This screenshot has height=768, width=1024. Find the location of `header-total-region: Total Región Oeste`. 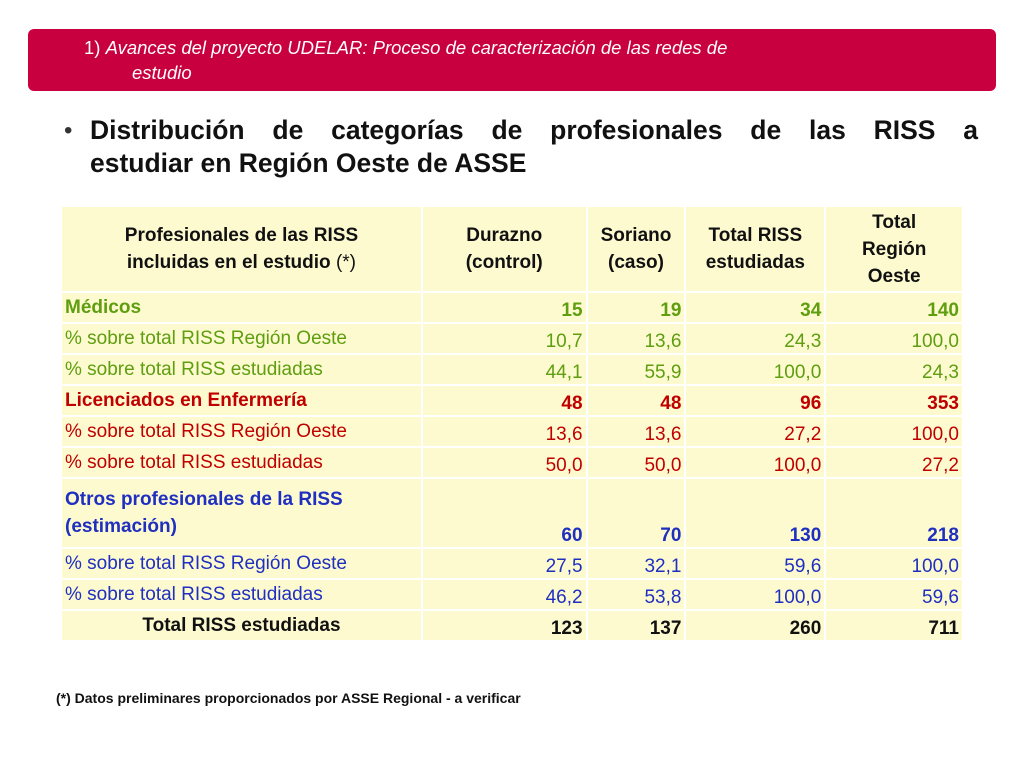

header-total-region: Total Región Oeste is located at coordinates (894, 249).